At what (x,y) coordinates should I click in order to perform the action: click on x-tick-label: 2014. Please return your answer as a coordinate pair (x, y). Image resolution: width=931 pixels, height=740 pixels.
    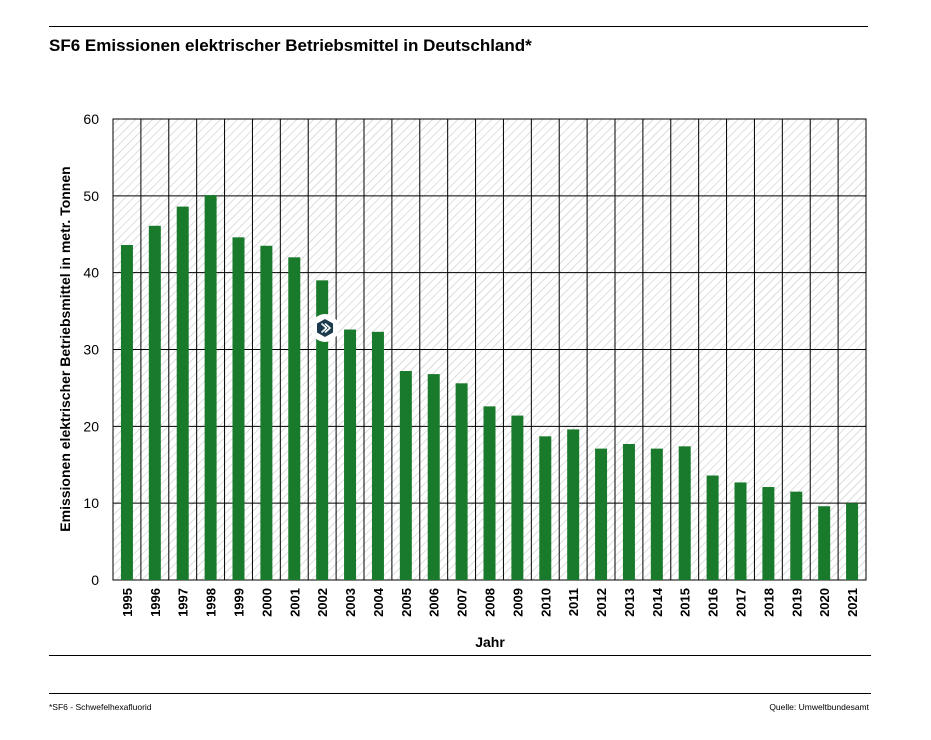
    Looking at the image, I should click on (657, 602).